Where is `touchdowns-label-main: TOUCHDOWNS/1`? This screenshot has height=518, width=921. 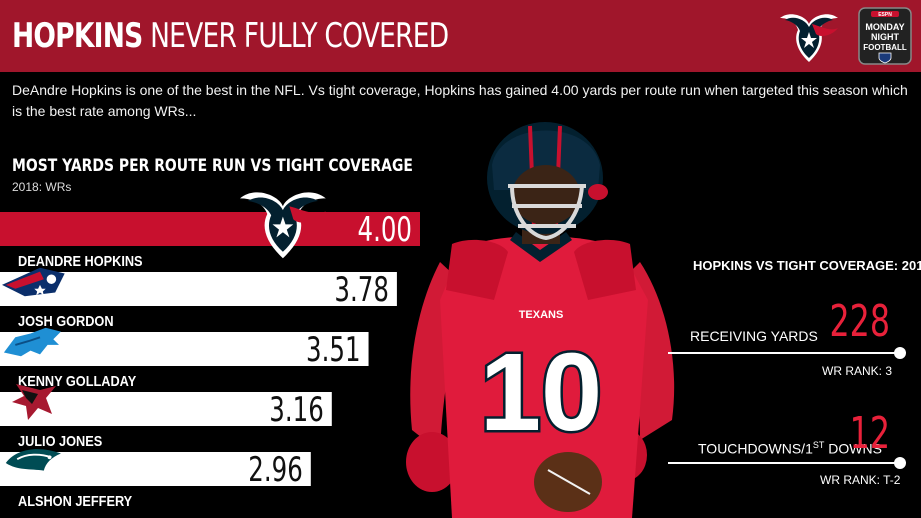
touchdowns-label-main: TOUCHDOWNS/1 is located at coordinates (755, 448).